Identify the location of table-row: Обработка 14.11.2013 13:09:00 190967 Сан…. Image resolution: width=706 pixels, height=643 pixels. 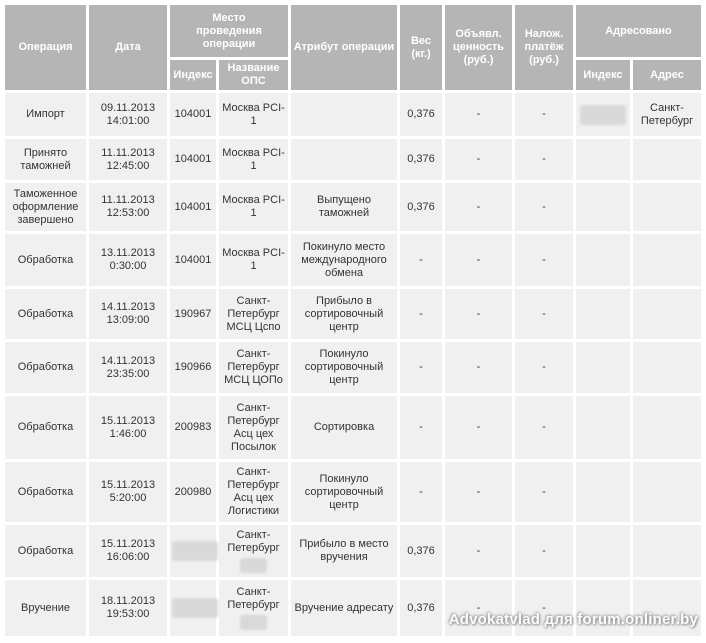
(353, 314).